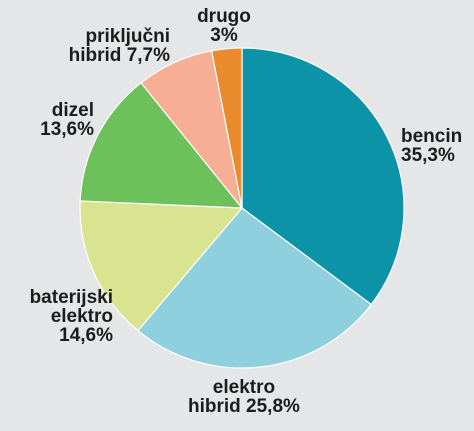 This screenshot has height=431, width=474. I want to click on label-bencin: bencin 35,3%, so click(431, 146).